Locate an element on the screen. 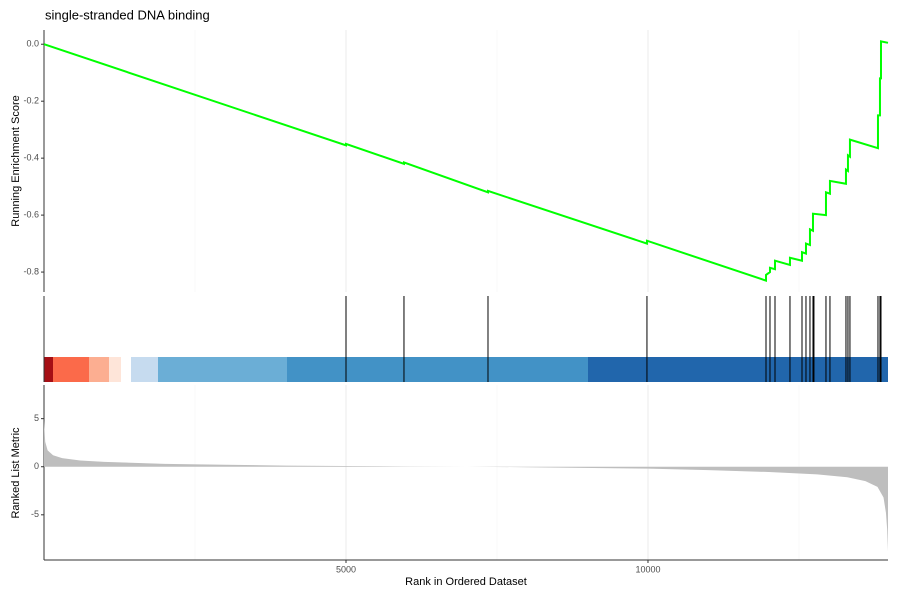 This screenshot has width=900, height=600. x-axis-label: Rank in Ordered Dataset is located at coordinates (466, 582).